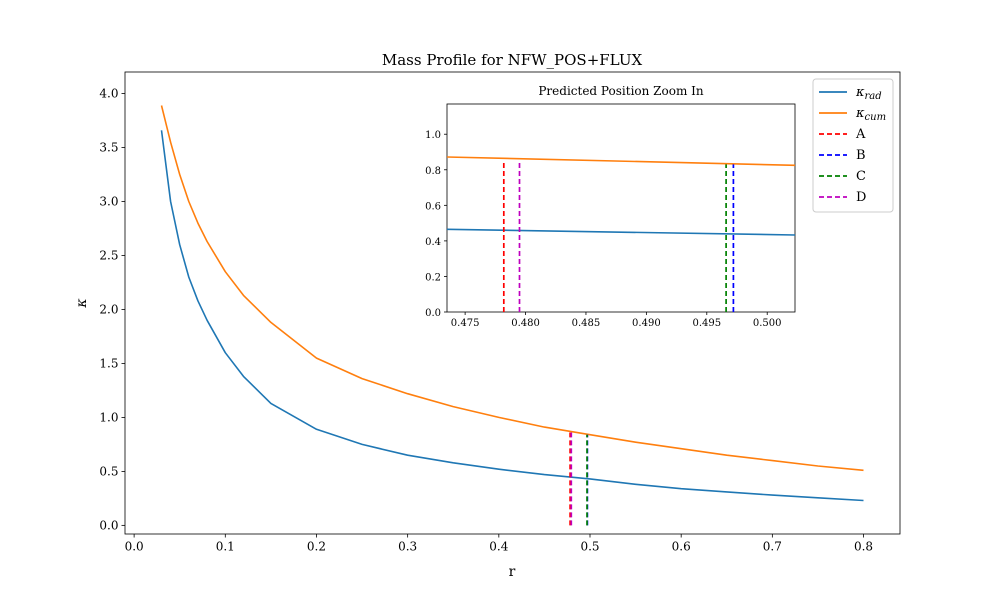  Describe the element at coordinates (861, 155) in the screenshot. I see `legend-label: B` at that location.